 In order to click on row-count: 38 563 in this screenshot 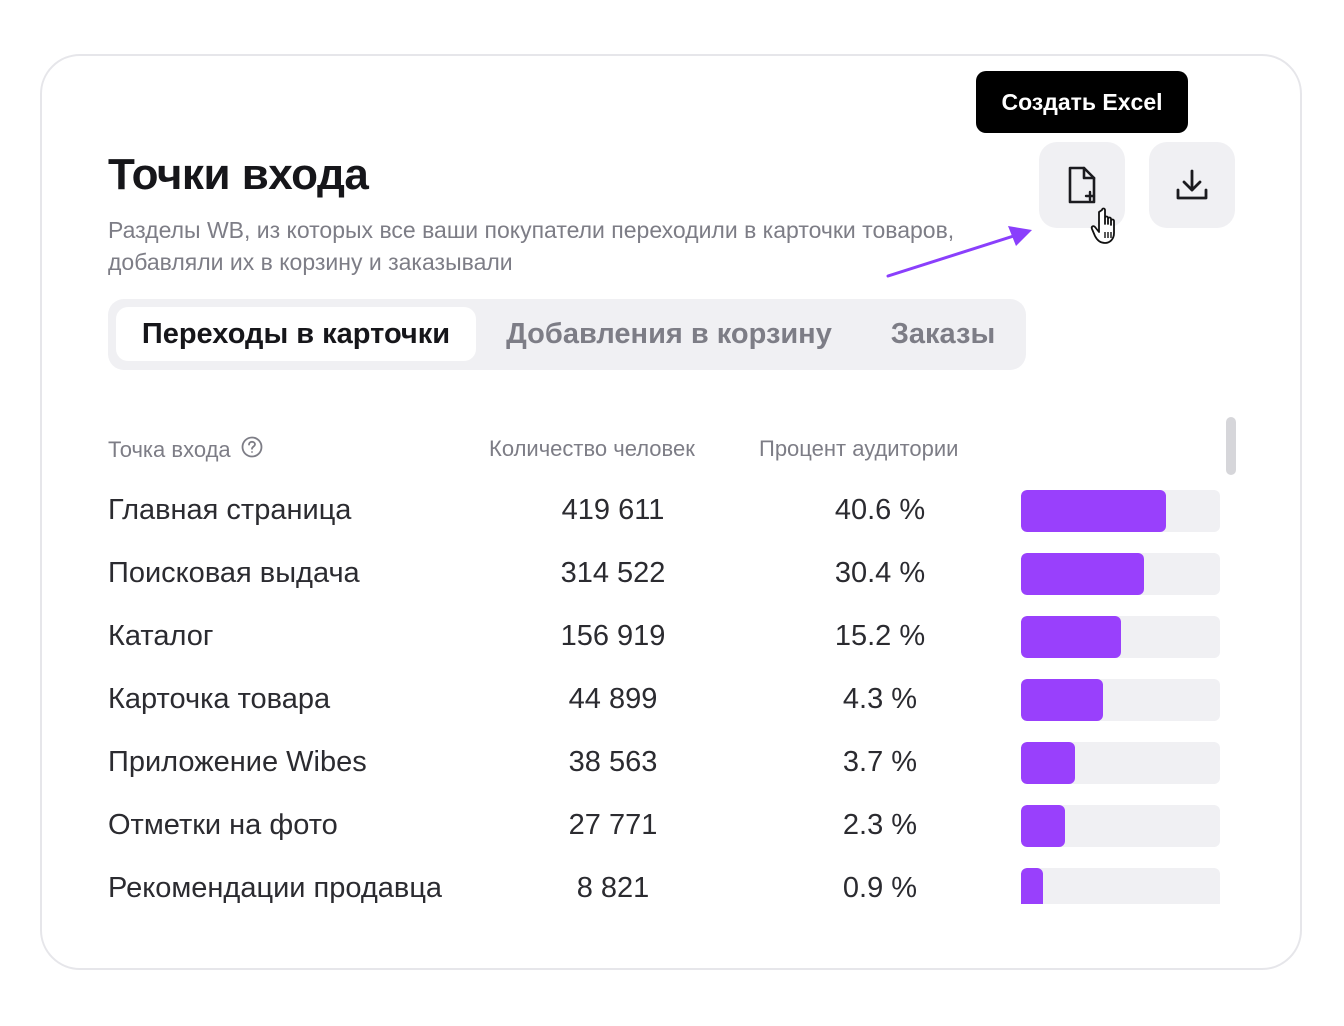, I will do `click(613, 762)`.